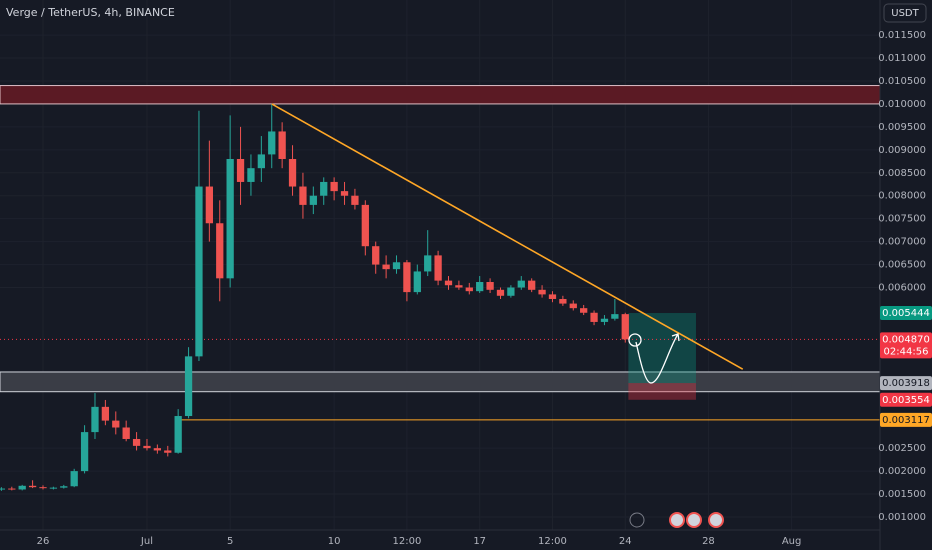  I want to click on price-badge-label: 0.004870, so click(906, 339).